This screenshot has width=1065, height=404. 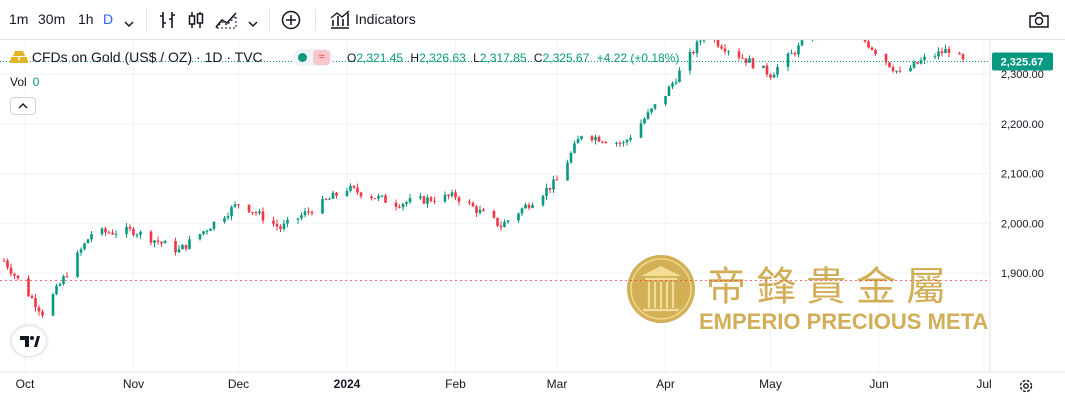 What do you see at coordinates (108, 19) in the screenshot?
I see `interval-d-button: D` at bounding box center [108, 19].